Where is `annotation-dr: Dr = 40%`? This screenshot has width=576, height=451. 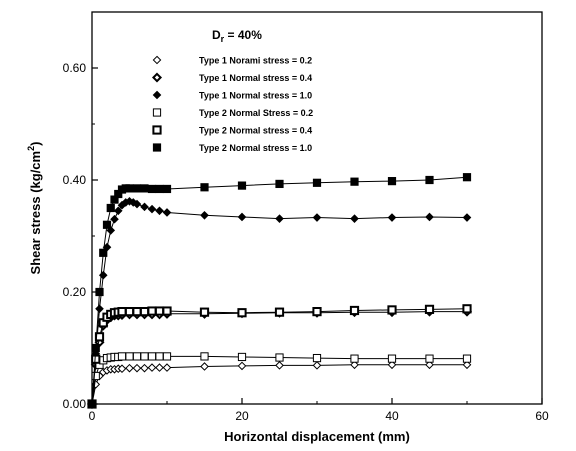 annotation-dr: Dr = 40% is located at coordinates (237, 36).